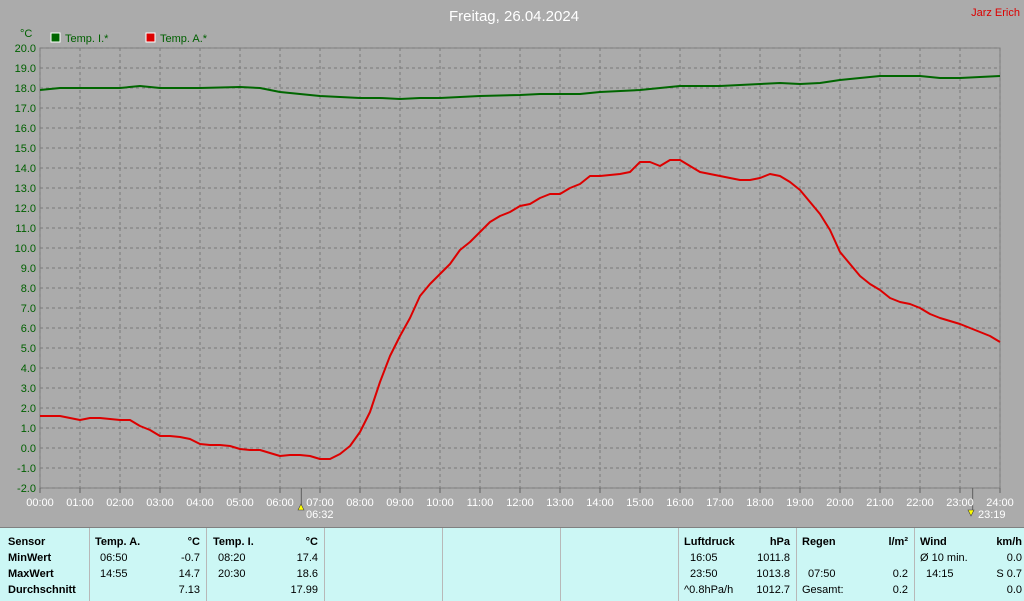 The height and width of the screenshot is (601, 1024). What do you see at coordinates (118, 542) in the screenshot?
I see `temp-a-header: Temp. A.` at bounding box center [118, 542].